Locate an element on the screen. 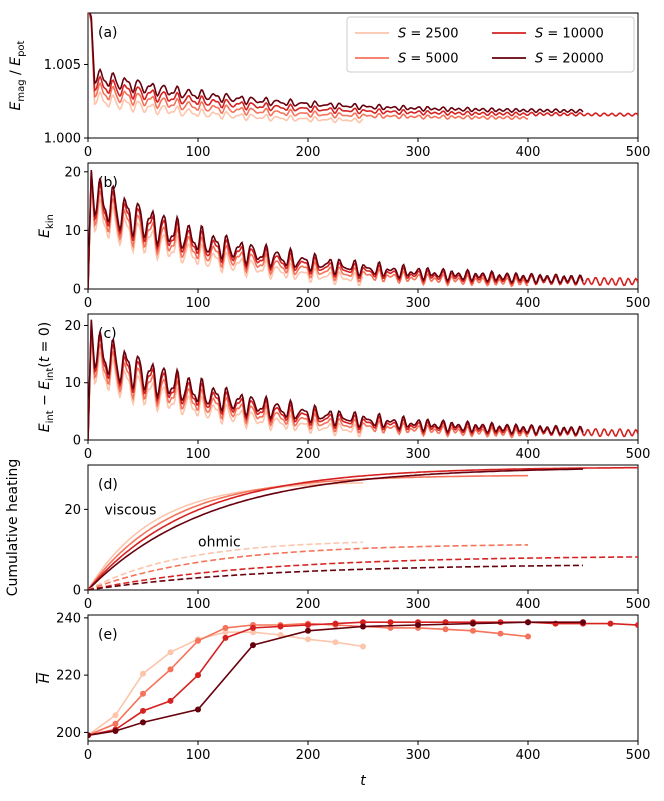  legend-box is located at coordinates (490, 44).